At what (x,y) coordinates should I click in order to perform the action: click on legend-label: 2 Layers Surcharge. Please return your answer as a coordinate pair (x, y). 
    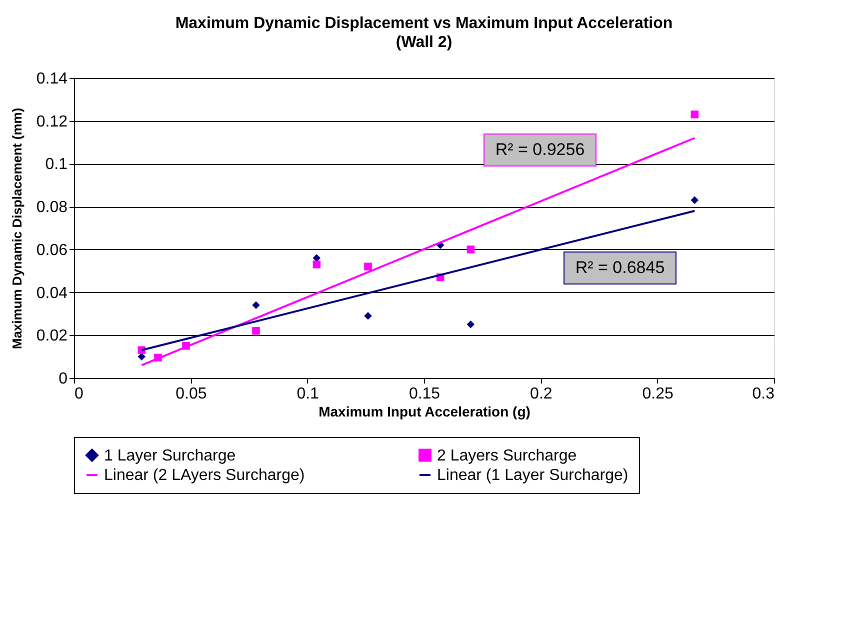
    Looking at the image, I should click on (507, 455).